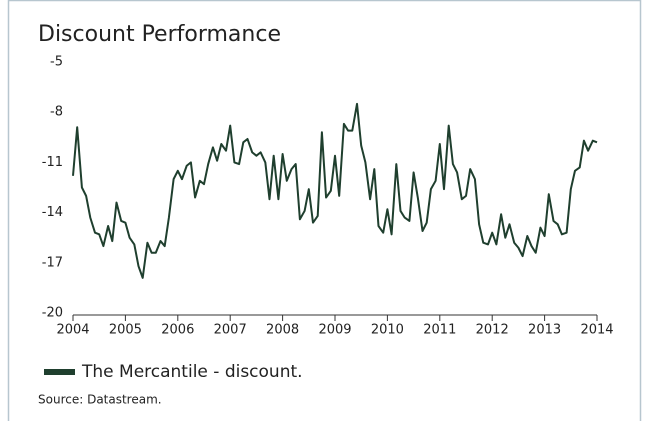 Image resolution: width=646 pixels, height=421 pixels. Describe the element at coordinates (492, 330) in the screenshot. I see `x-tick-label: 2012` at that location.